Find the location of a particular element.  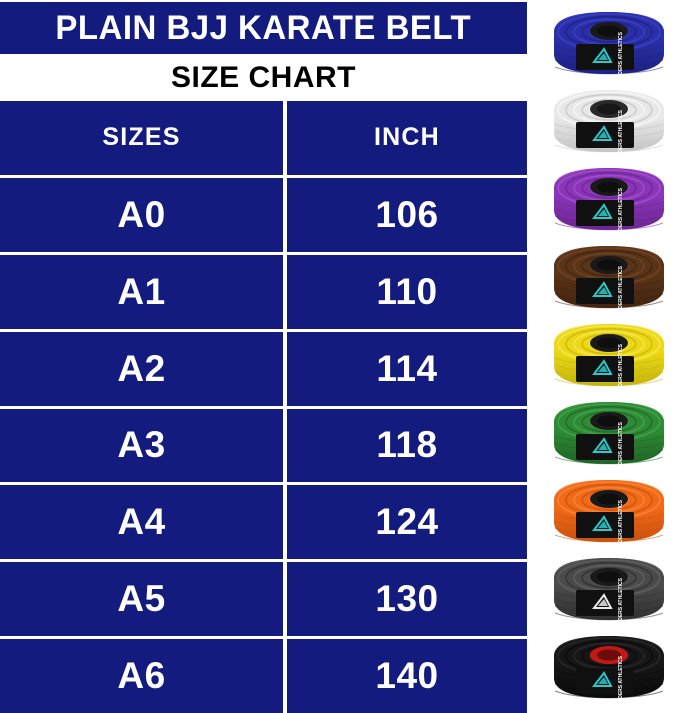

page-subtitle: SIZE CHART is located at coordinates (263, 77).